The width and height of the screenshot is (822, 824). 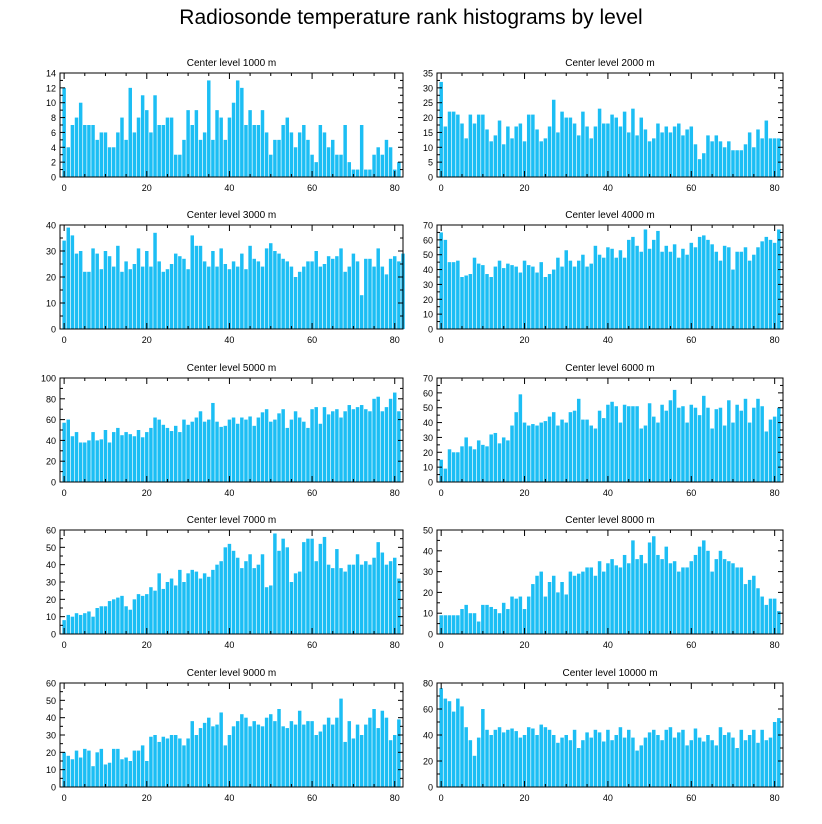 What do you see at coordinates (232, 520) in the screenshot?
I see `panel-title: Center level 7000 m` at bounding box center [232, 520].